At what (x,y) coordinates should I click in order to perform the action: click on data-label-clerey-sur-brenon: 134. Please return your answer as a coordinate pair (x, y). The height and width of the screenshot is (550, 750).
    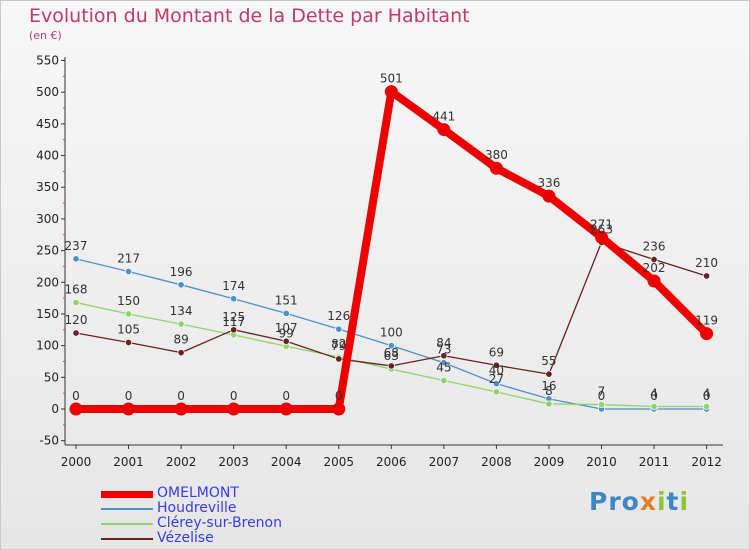
    Looking at the image, I should click on (181, 311).